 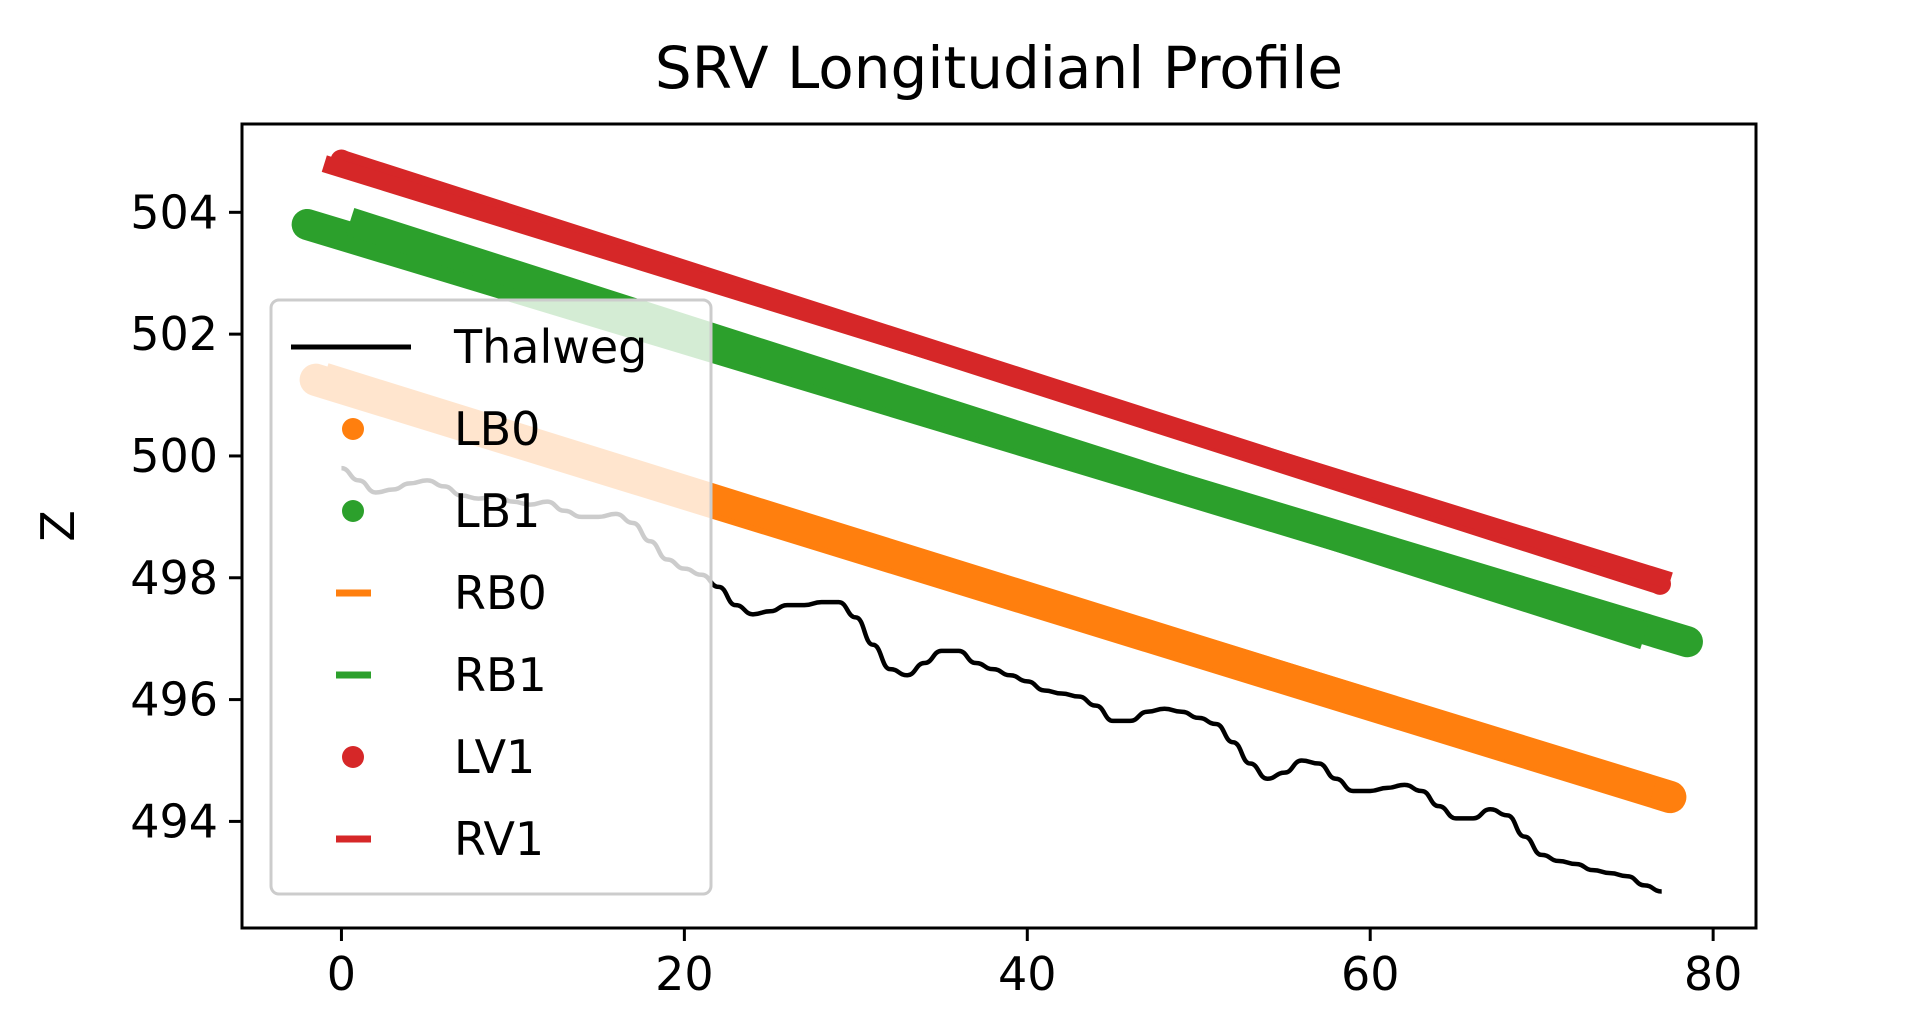 I want to click on legend-label-rb1: RB1, so click(x=500, y=675).